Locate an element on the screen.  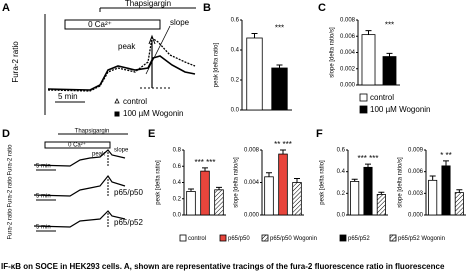
y-tick-label: 0.003 is located at coordinates (416, 194).